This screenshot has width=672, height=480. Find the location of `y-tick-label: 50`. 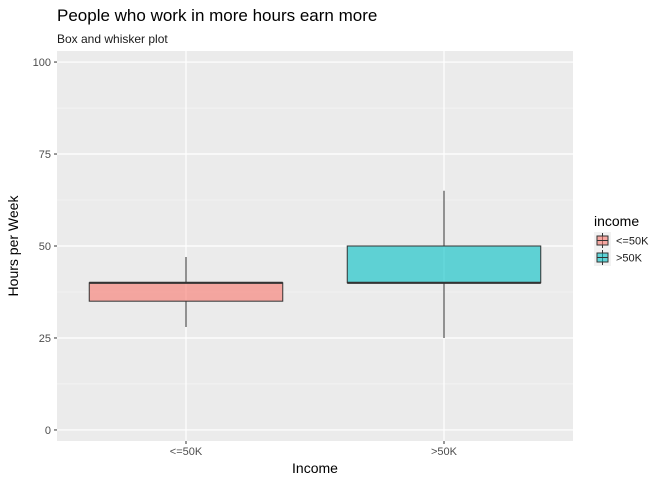

y-tick-label: 50 is located at coordinates (45, 247).